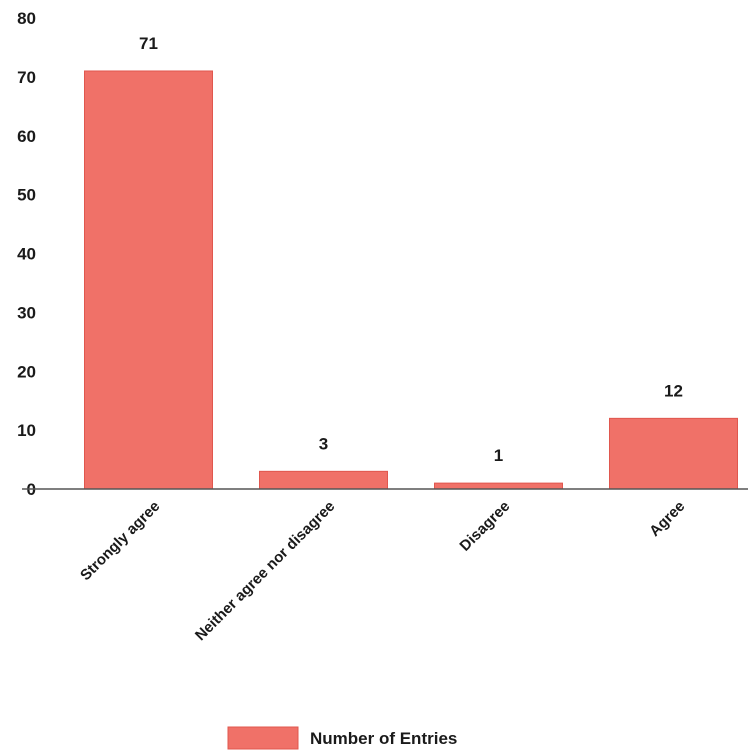 The width and height of the screenshot is (751, 753). I want to click on y-tick-label: 60, so click(26, 136).